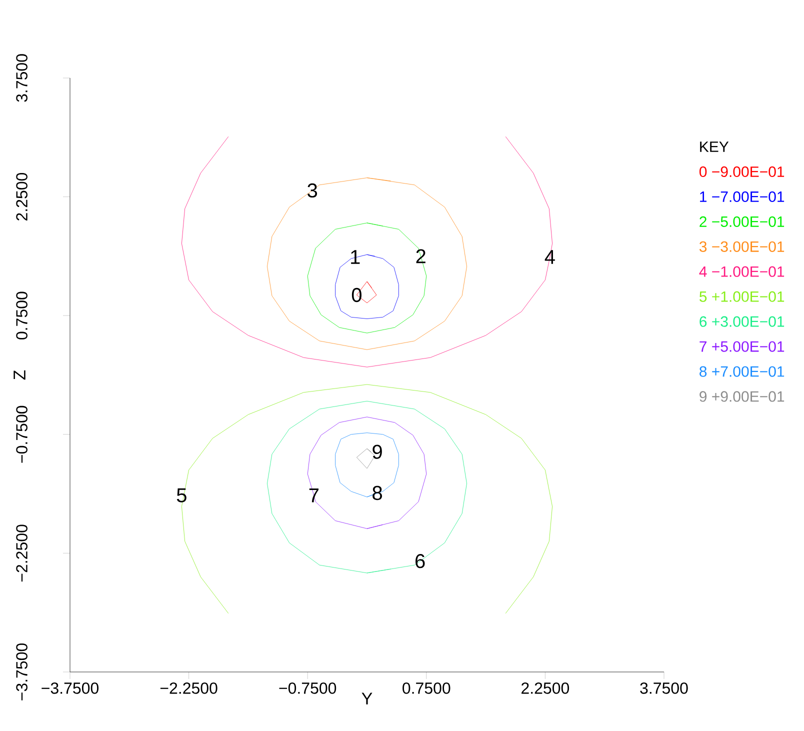  I want to click on annotation: 6, so click(420, 561).